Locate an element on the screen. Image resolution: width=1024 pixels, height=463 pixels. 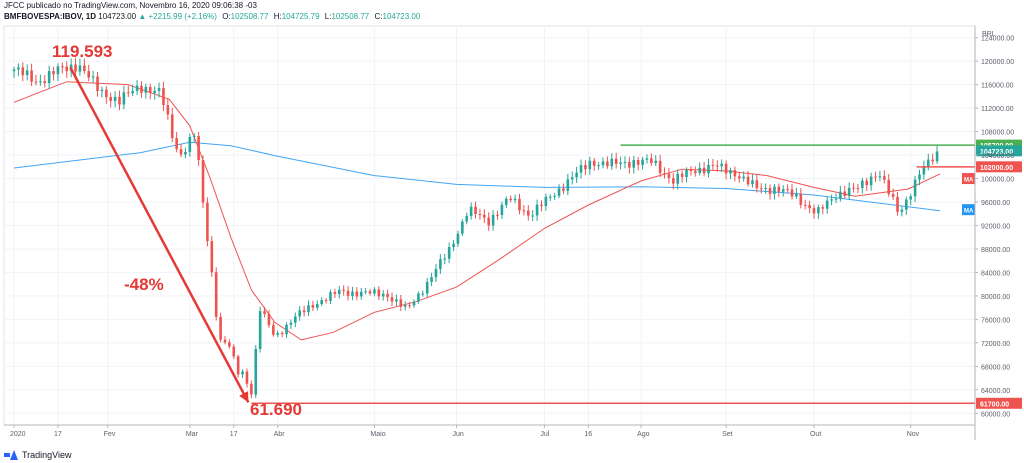
tradingview-logo-icon is located at coordinates (11, 455).